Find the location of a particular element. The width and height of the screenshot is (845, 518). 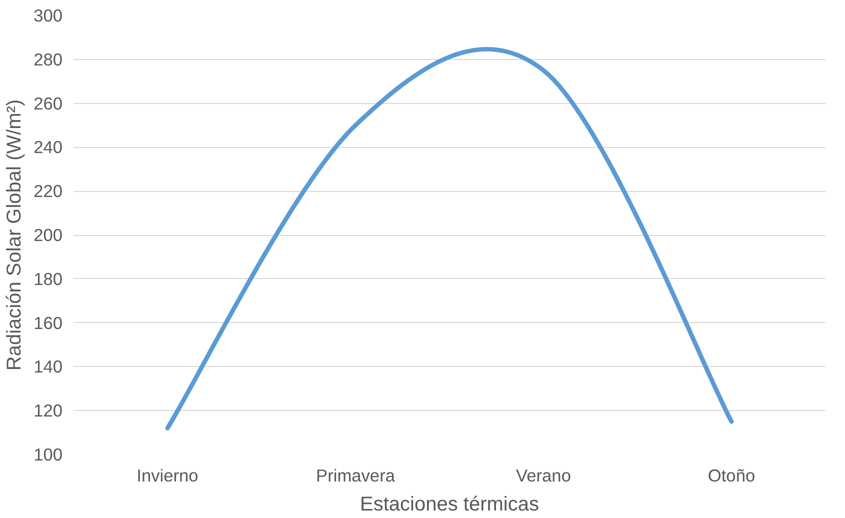

y-tick-label: 220 is located at coordinates (48, 191).